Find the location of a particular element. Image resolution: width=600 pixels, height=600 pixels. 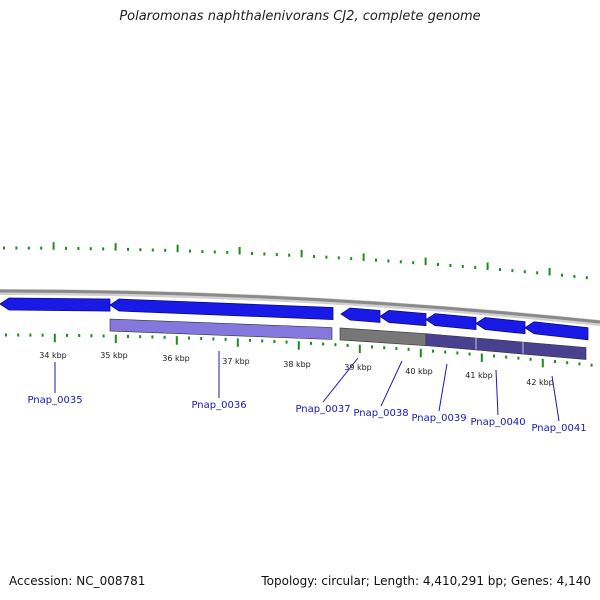

accession-label: Accession: NC_008781 is located at coordinates (77, 581).